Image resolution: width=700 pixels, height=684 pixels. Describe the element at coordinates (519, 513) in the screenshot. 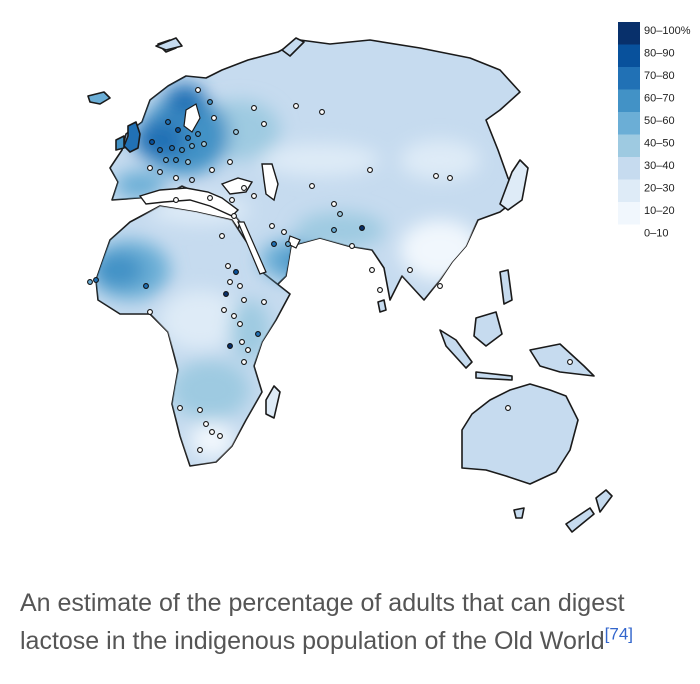

I see `tasmania` at that location.